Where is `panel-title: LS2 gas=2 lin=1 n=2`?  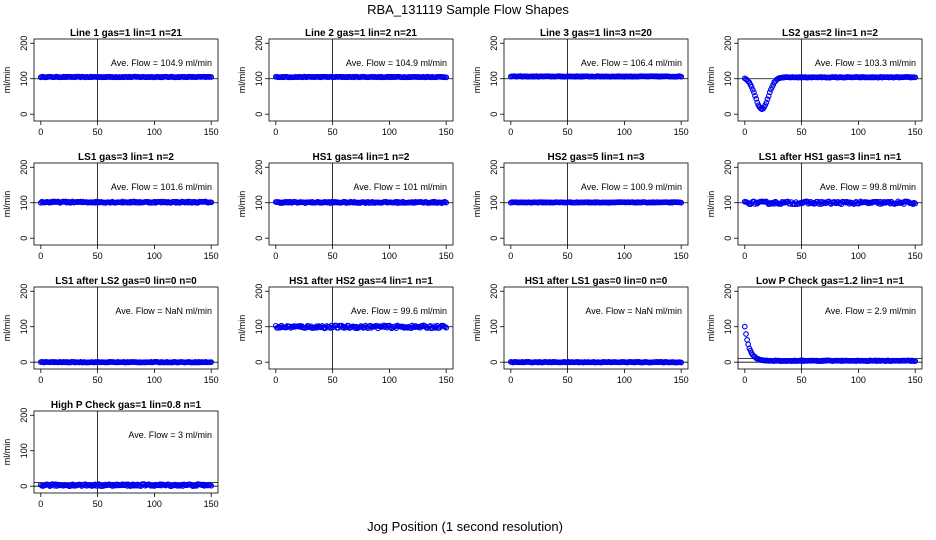
panel-title: LS2 gas=2 lin=1 n=2 is located at coordinates (830, 33).